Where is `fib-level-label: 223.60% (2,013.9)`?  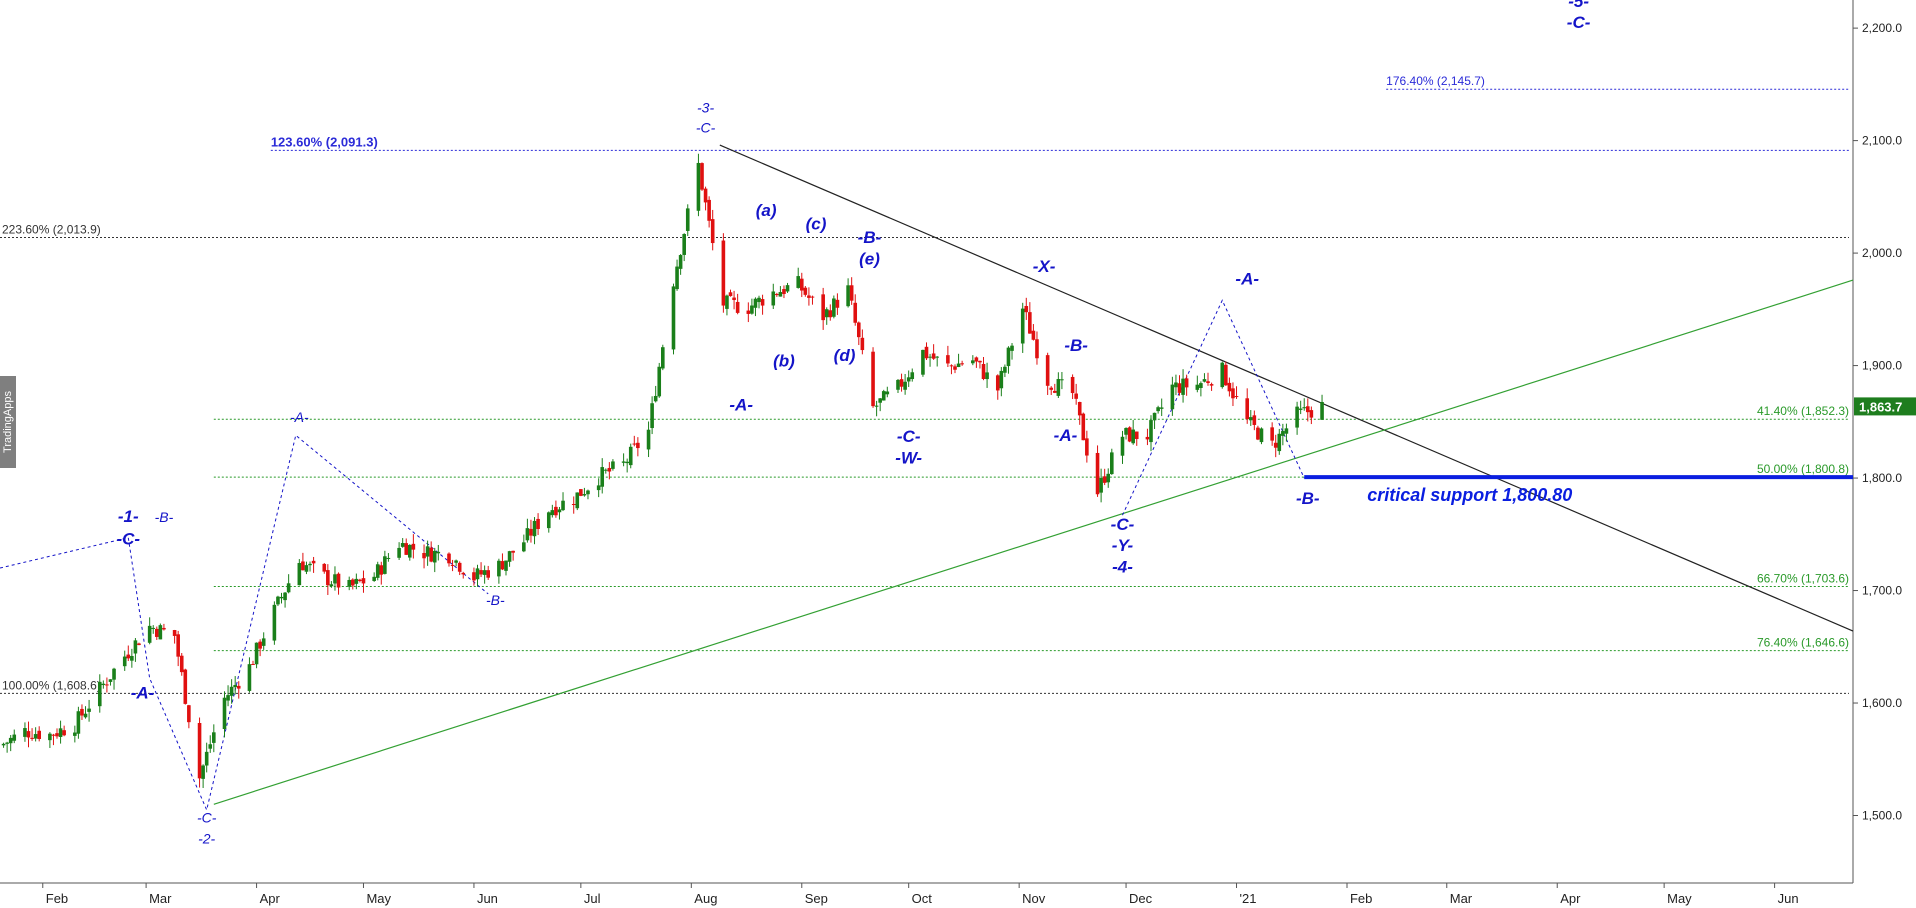
fib-level-label: 223.60% (2,013.9) is located at coordinates (51, 229).